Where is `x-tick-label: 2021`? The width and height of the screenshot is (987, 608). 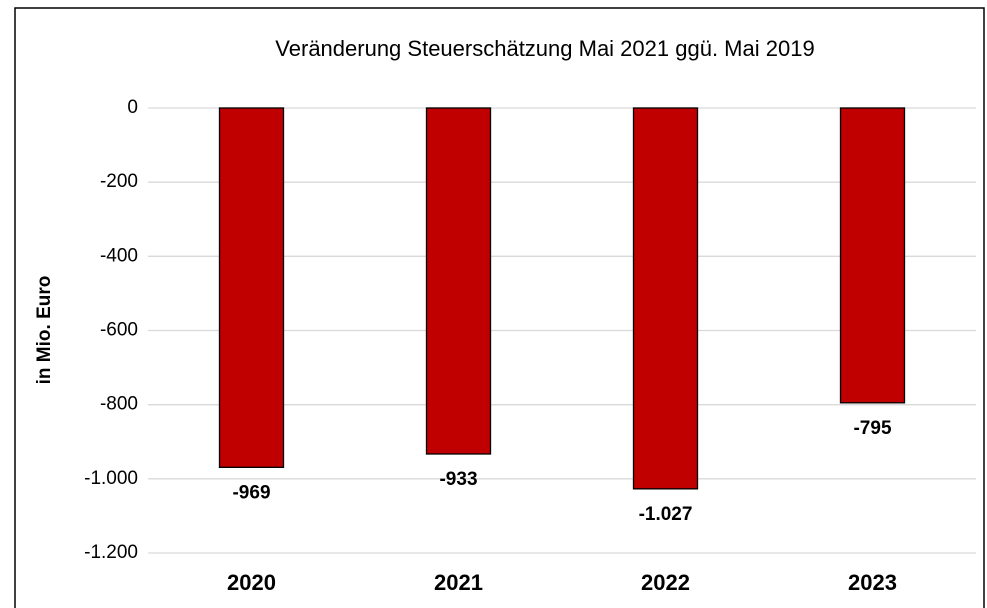 x-tick-label: 2021 is located at coordinates (458, 582).